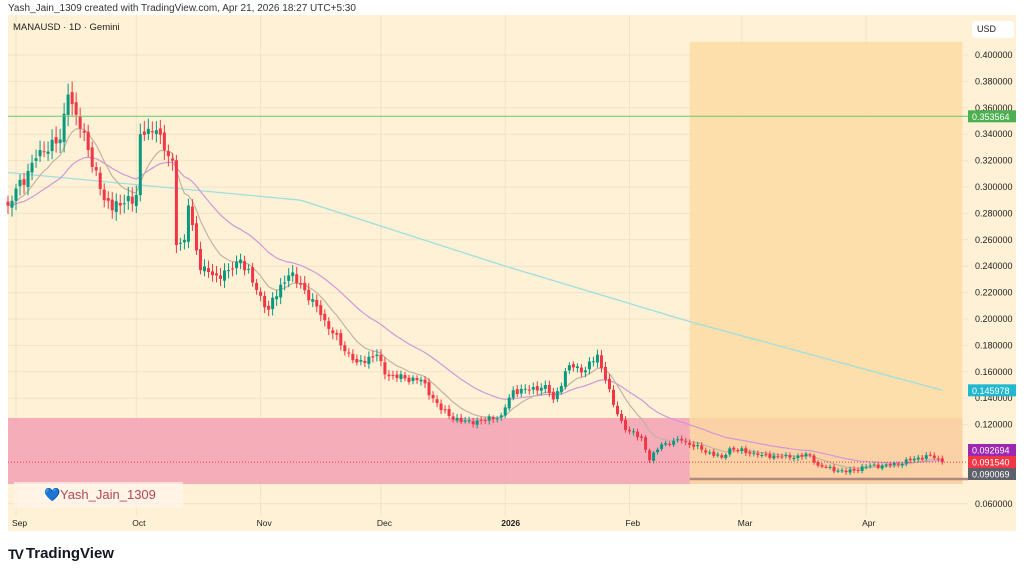  I want to click on watermark-text: Yash_Jain_1309, so click(108, 494).